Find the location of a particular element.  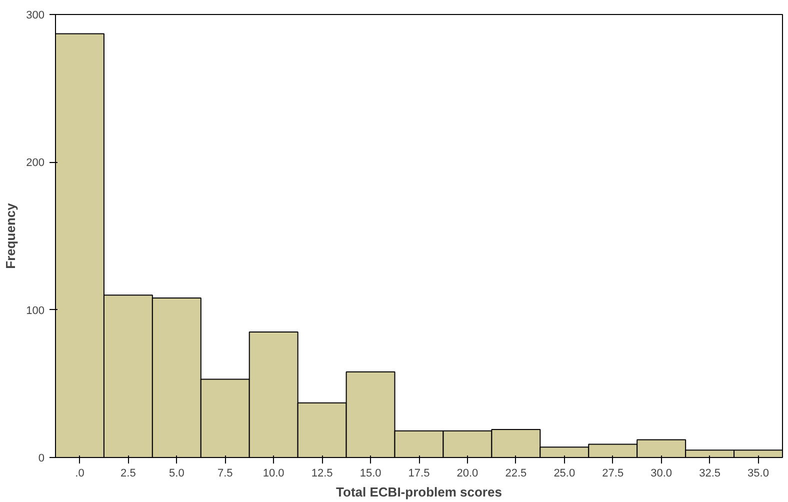

x-tick-label: 15.0 is located at coordinates (371, 474).